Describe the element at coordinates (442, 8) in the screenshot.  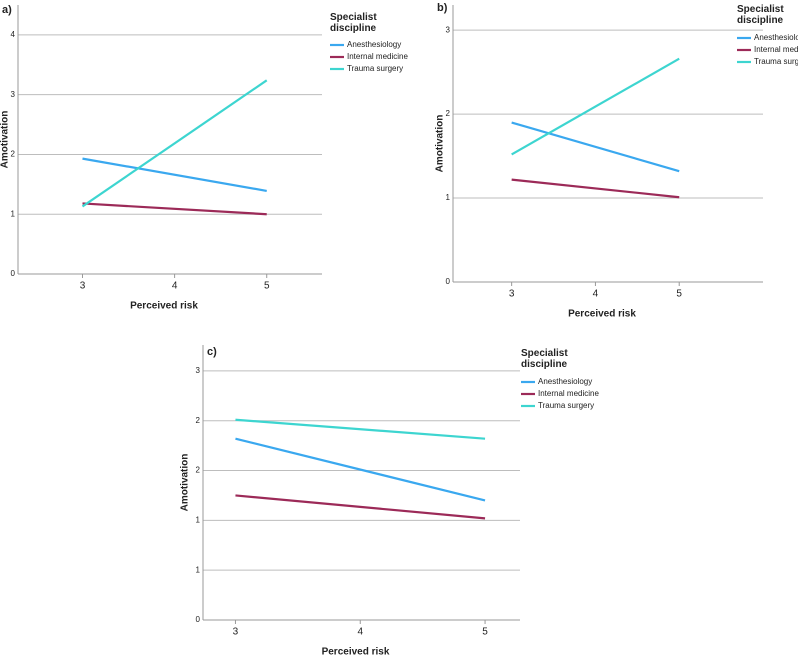
I see `panel-label: b)` at that location.